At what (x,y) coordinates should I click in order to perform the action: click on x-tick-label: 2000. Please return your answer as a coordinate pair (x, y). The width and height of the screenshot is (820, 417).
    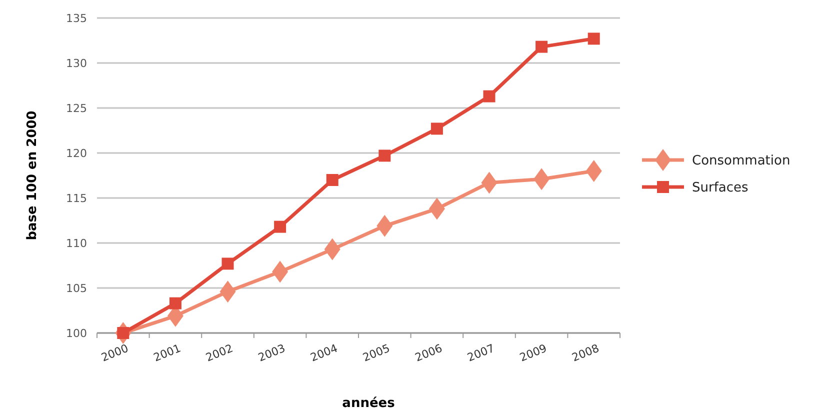
    Looking at the image, I should click on (114, 353).